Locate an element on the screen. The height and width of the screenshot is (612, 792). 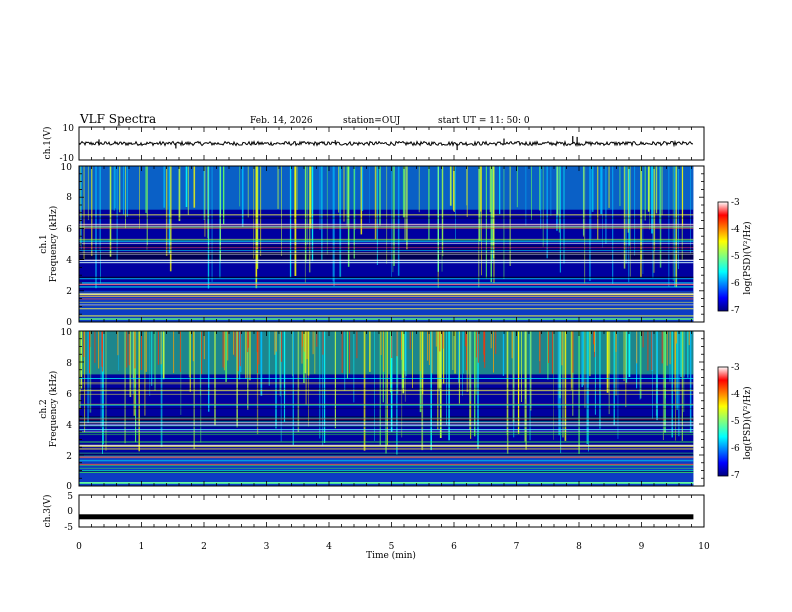
ch3-ytick-top: 5 is located at coordinates (70, 497).